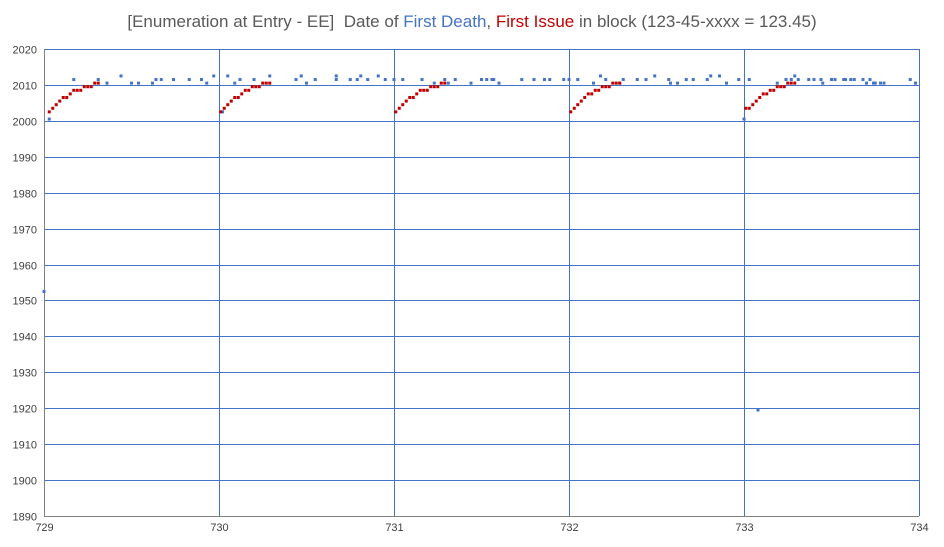  Describe the element at coordinates (25, 302) in the screenshot. I see `y-tick-label: 1950` at that location.